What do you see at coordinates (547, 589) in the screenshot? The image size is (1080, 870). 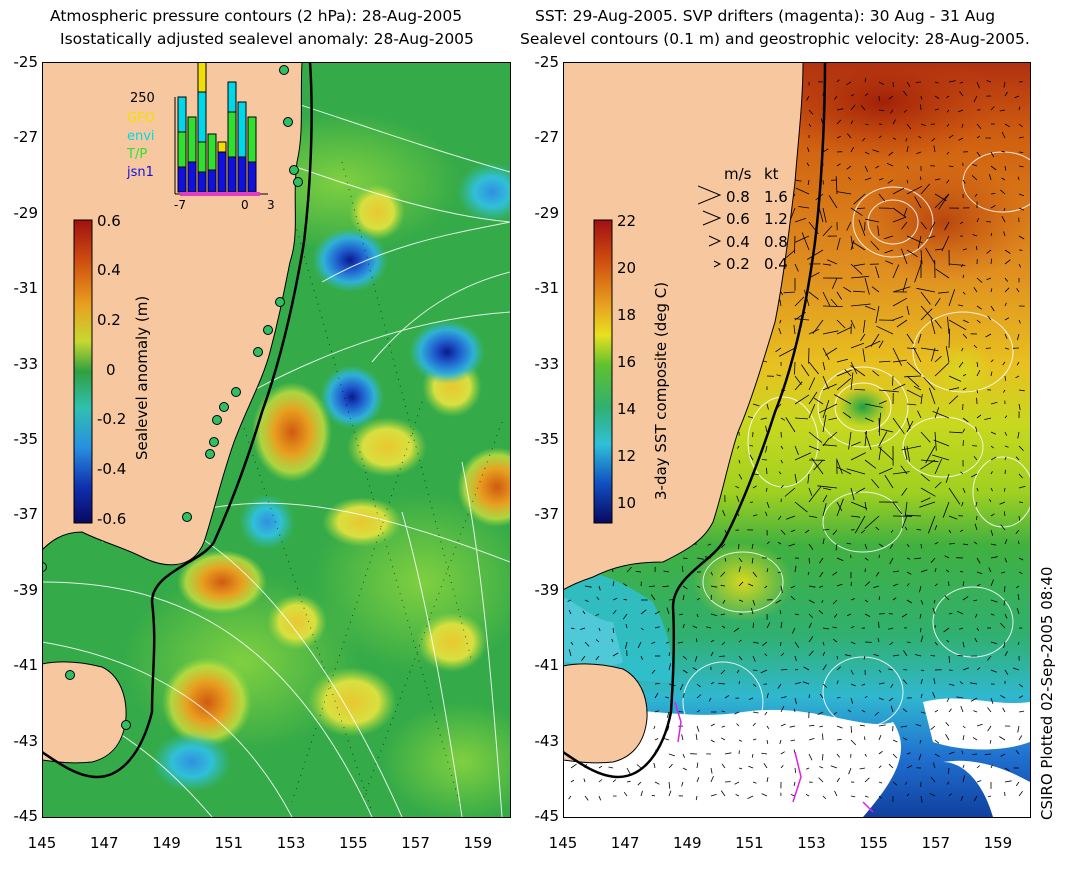 I see `lat-tick-label: -39` at bounding box center [547, 589].